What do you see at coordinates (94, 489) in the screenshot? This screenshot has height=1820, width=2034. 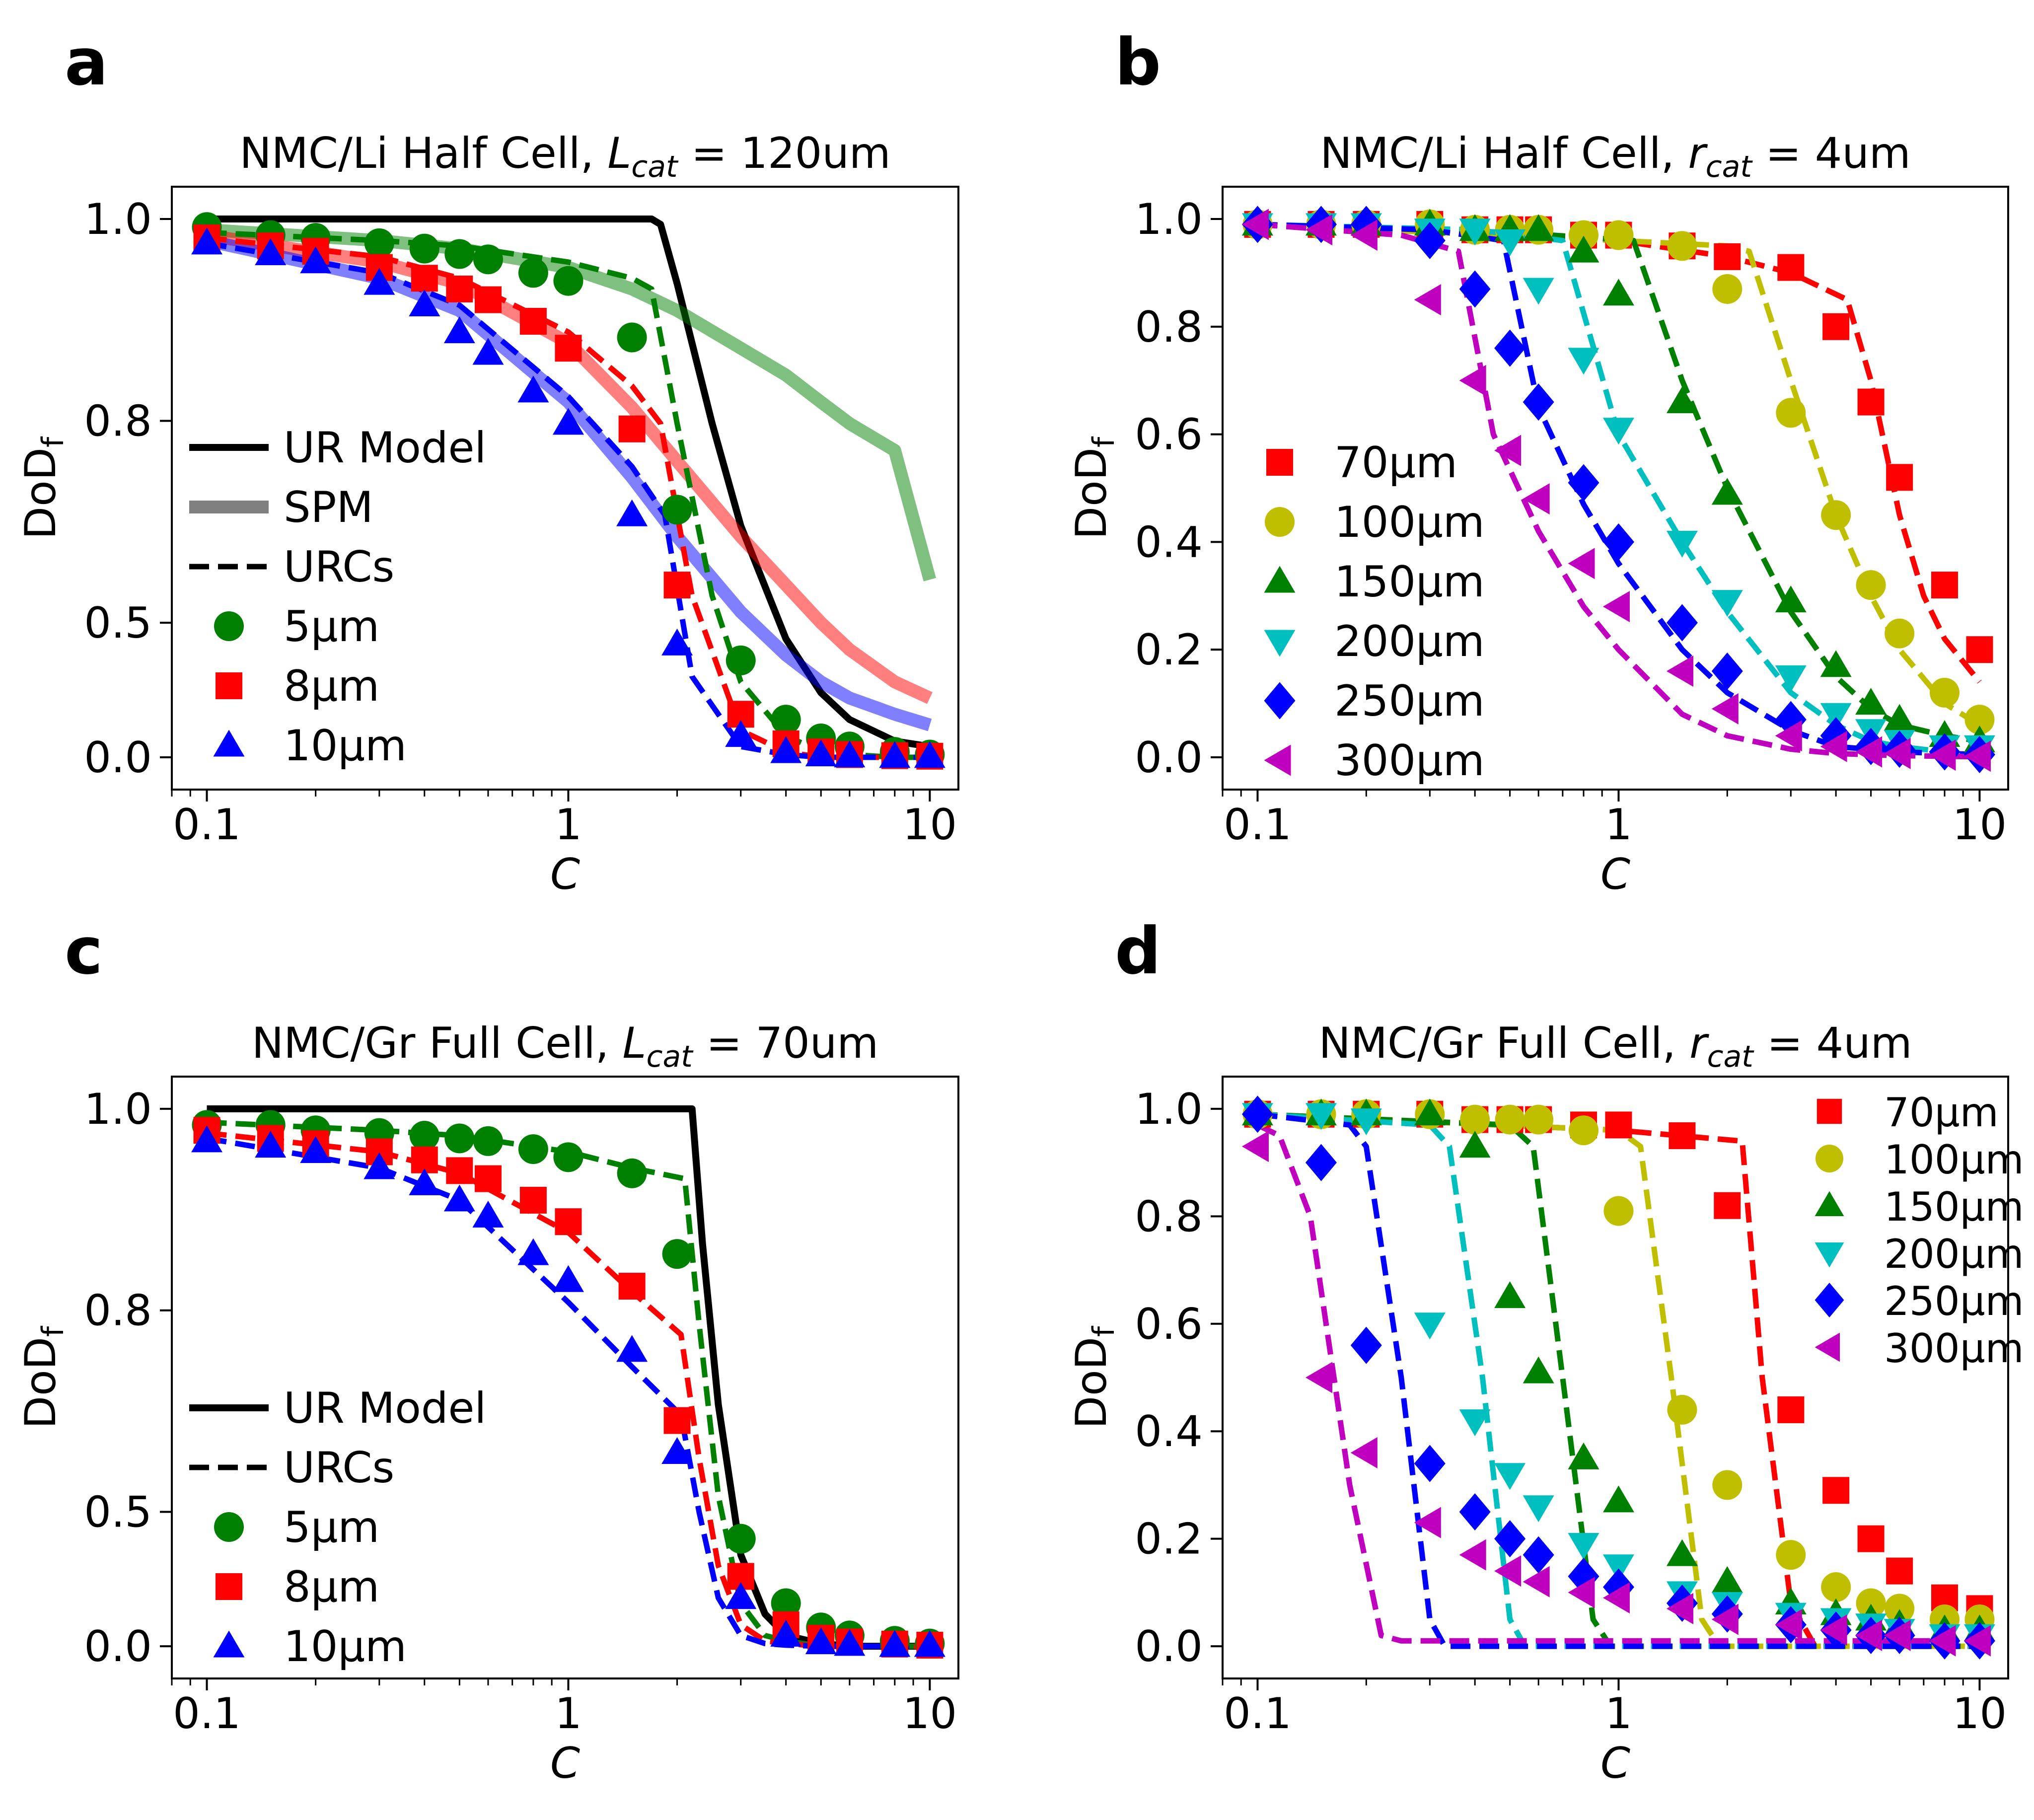 I see `y-axis: 0.0 0.5 0.8 1.0 DoDf` at bounding box center [94, 489].